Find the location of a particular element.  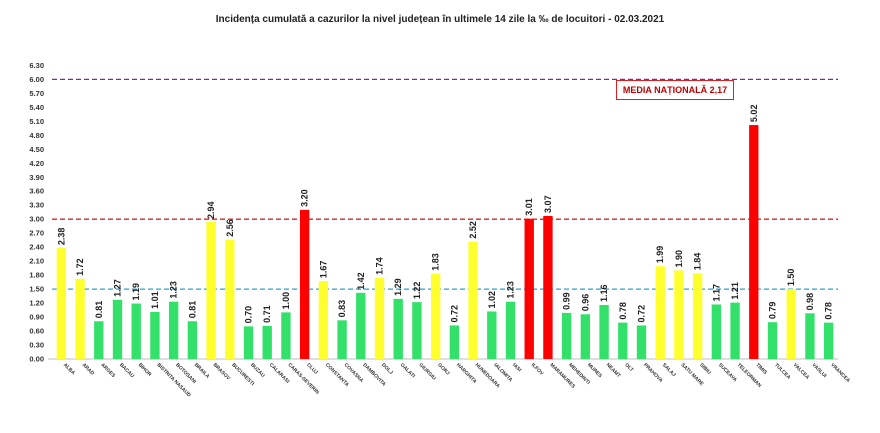

category-label: BUZAU is located at coordinates (257, 370).